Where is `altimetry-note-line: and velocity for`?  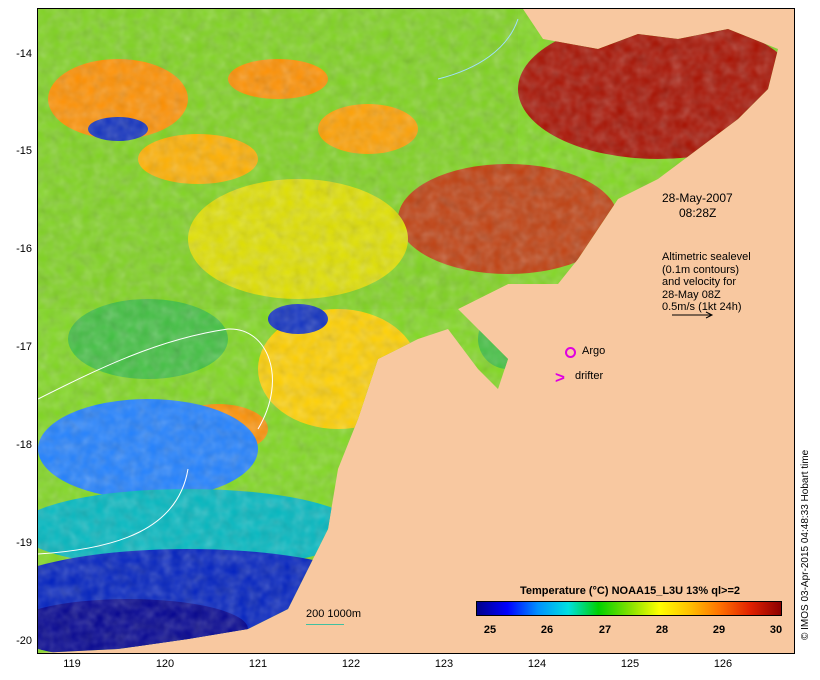 altimetry-note-line: and velocity for is located at coordinates (699, 282).